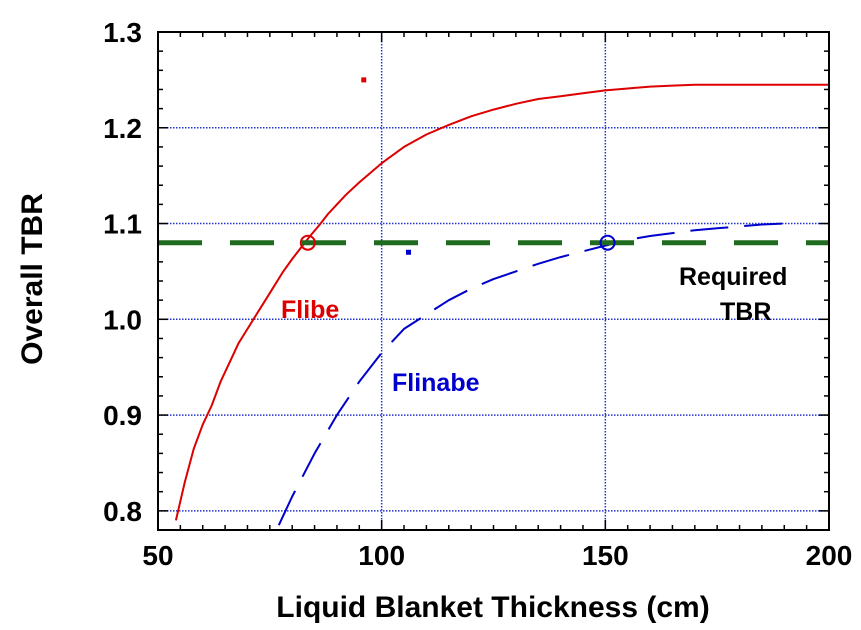 This screenshot has height=630, width=861. I want to click on marker-flinabe, so click(607, 242).